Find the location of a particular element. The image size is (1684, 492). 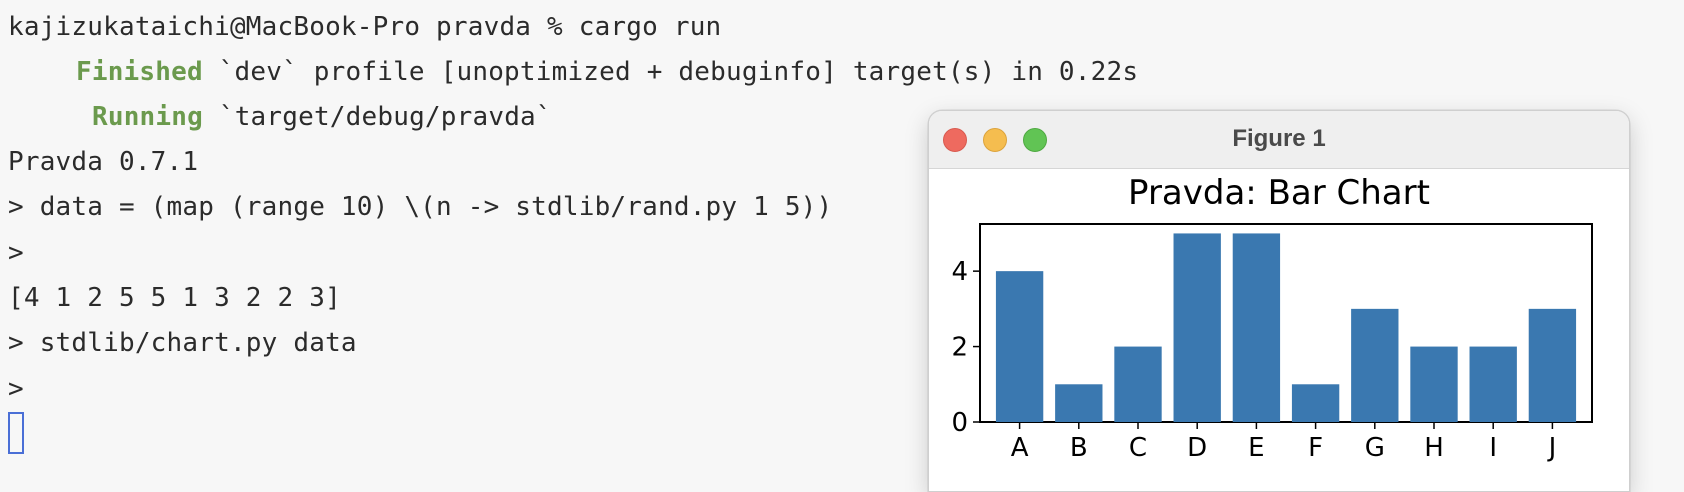

bar-h is located at coordinates (1434, 384).